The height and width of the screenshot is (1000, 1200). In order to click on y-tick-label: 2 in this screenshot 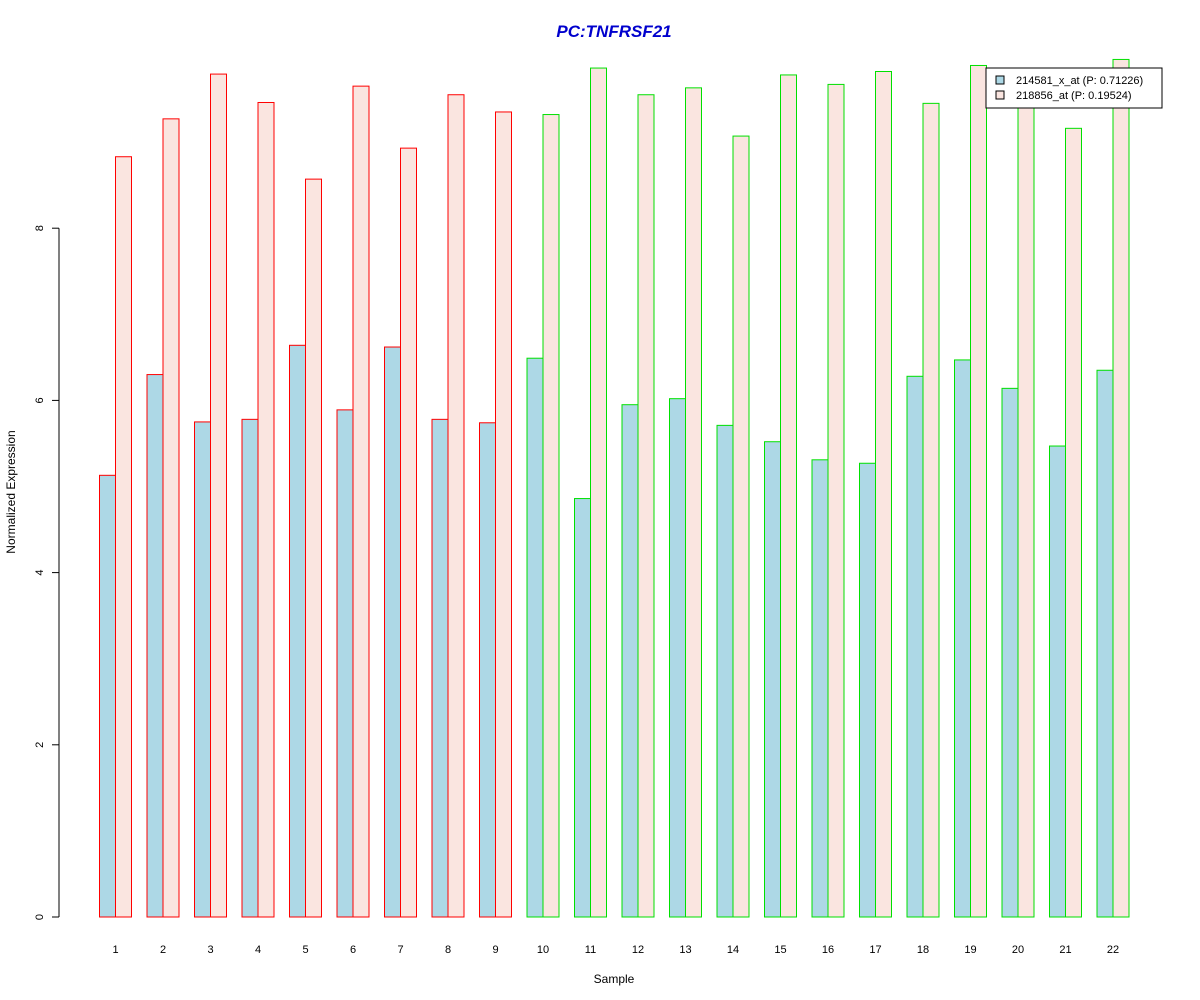, I will do `click(40, 745)`.